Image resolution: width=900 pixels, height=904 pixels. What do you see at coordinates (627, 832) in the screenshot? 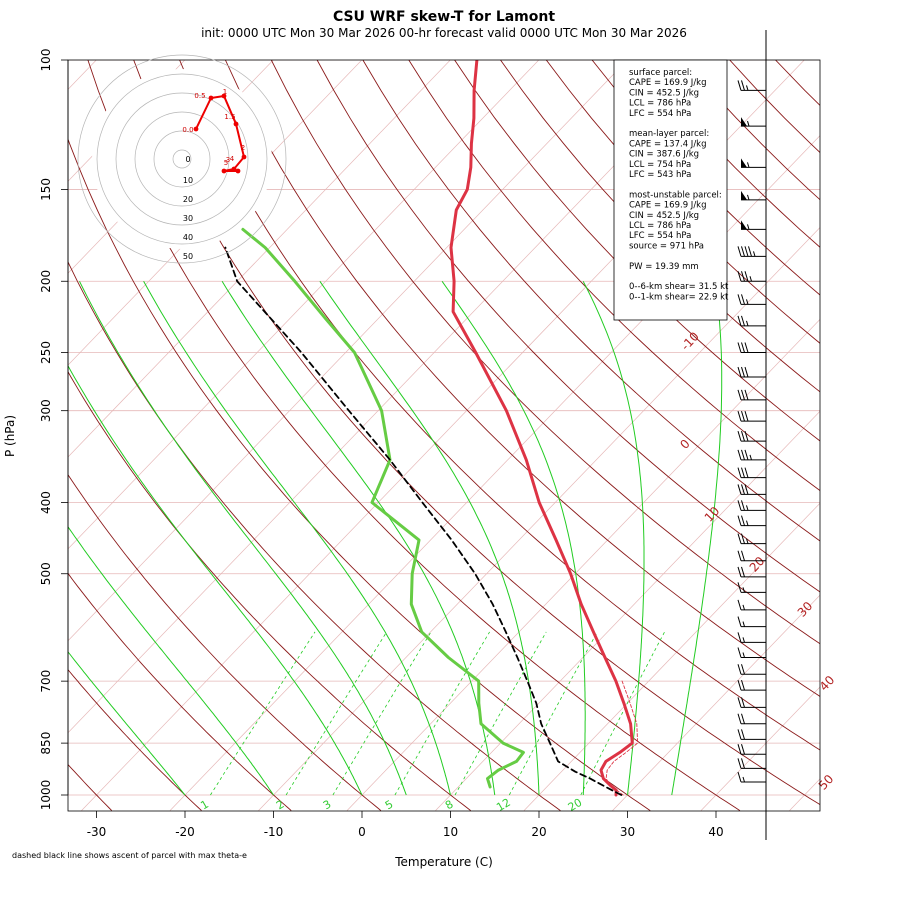
I see `temperature-tick-label: 30` at bounding box center [627, 832].